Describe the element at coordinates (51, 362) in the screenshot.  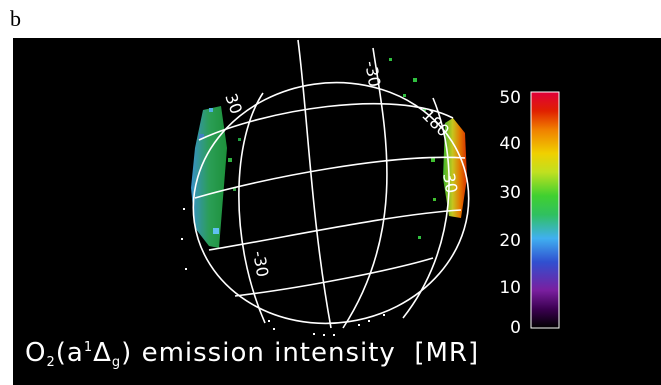
I see `caption-sub1: 2` at that location.